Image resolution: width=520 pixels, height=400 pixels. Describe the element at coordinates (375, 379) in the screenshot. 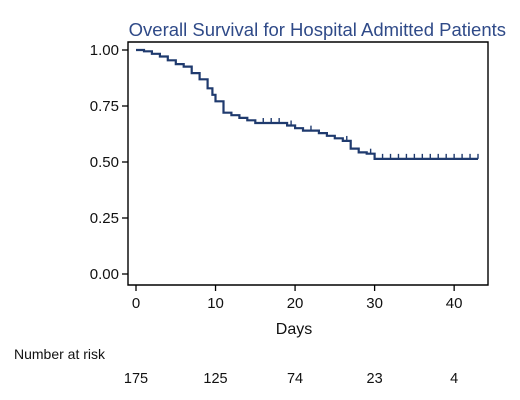

I see `risk-value: 23` at that location.